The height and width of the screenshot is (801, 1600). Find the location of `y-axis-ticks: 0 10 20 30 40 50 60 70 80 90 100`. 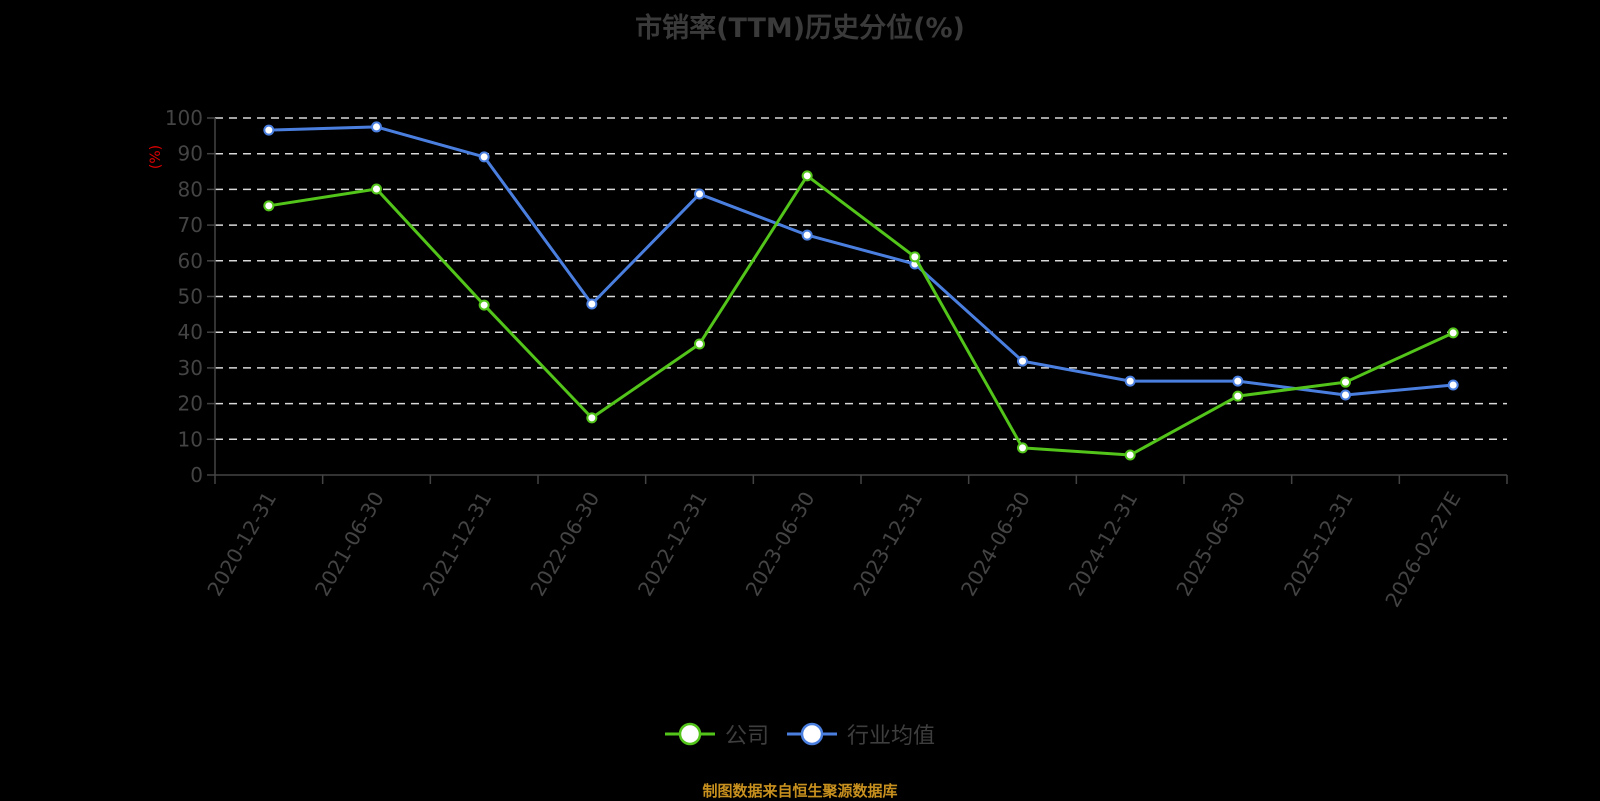

y-axis-ticks: 0 10 20 30 40 50 60 70 80 90 100 is located at coordinates (190, 296).